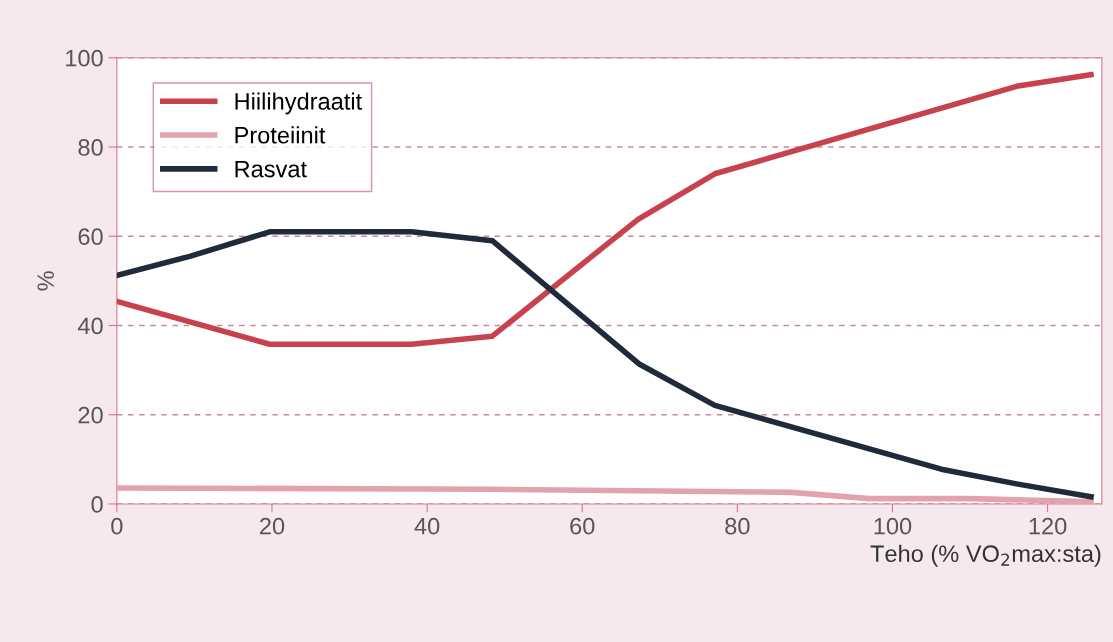 The height and width of the screenshot is (642, 1113). I want to click on x-tick-label: 80, so click(737, 526).